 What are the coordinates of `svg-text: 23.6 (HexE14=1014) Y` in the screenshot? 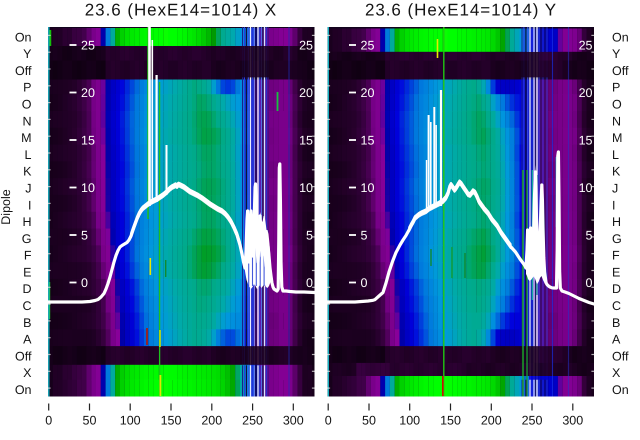 It's located at (461, 10).